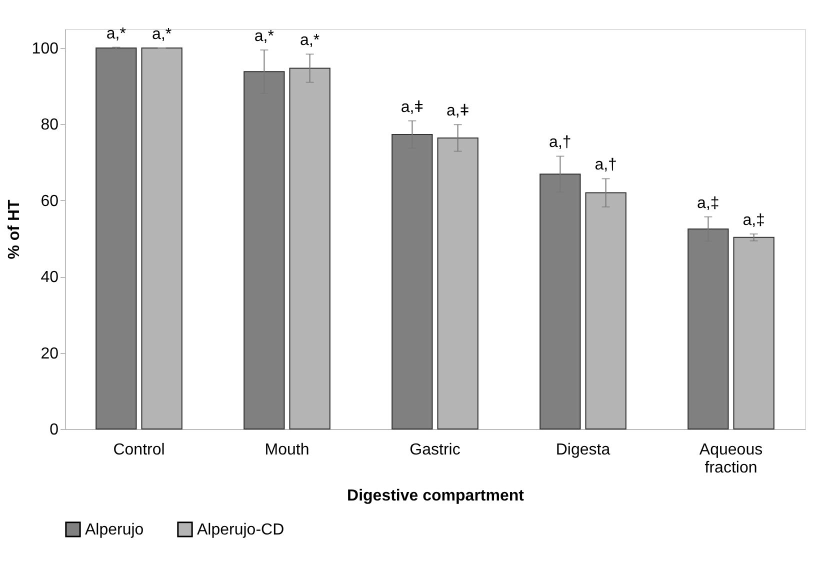 The height and width of the screenshot is (564, 834). I want to click on legend-label: Alperujo, so click(114, 529).